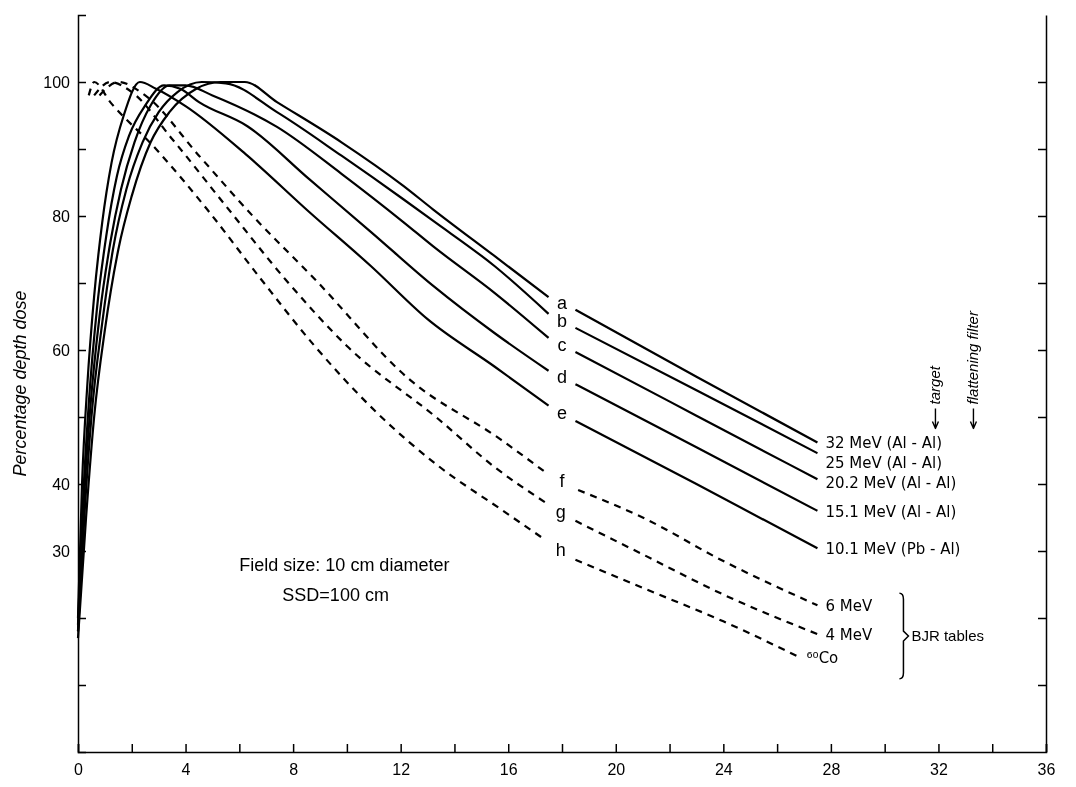 The height and width of the screenshot is (787, 1076). I want to click on series-label: 10.1 MeV (Pb - Al), so click(893, 549).